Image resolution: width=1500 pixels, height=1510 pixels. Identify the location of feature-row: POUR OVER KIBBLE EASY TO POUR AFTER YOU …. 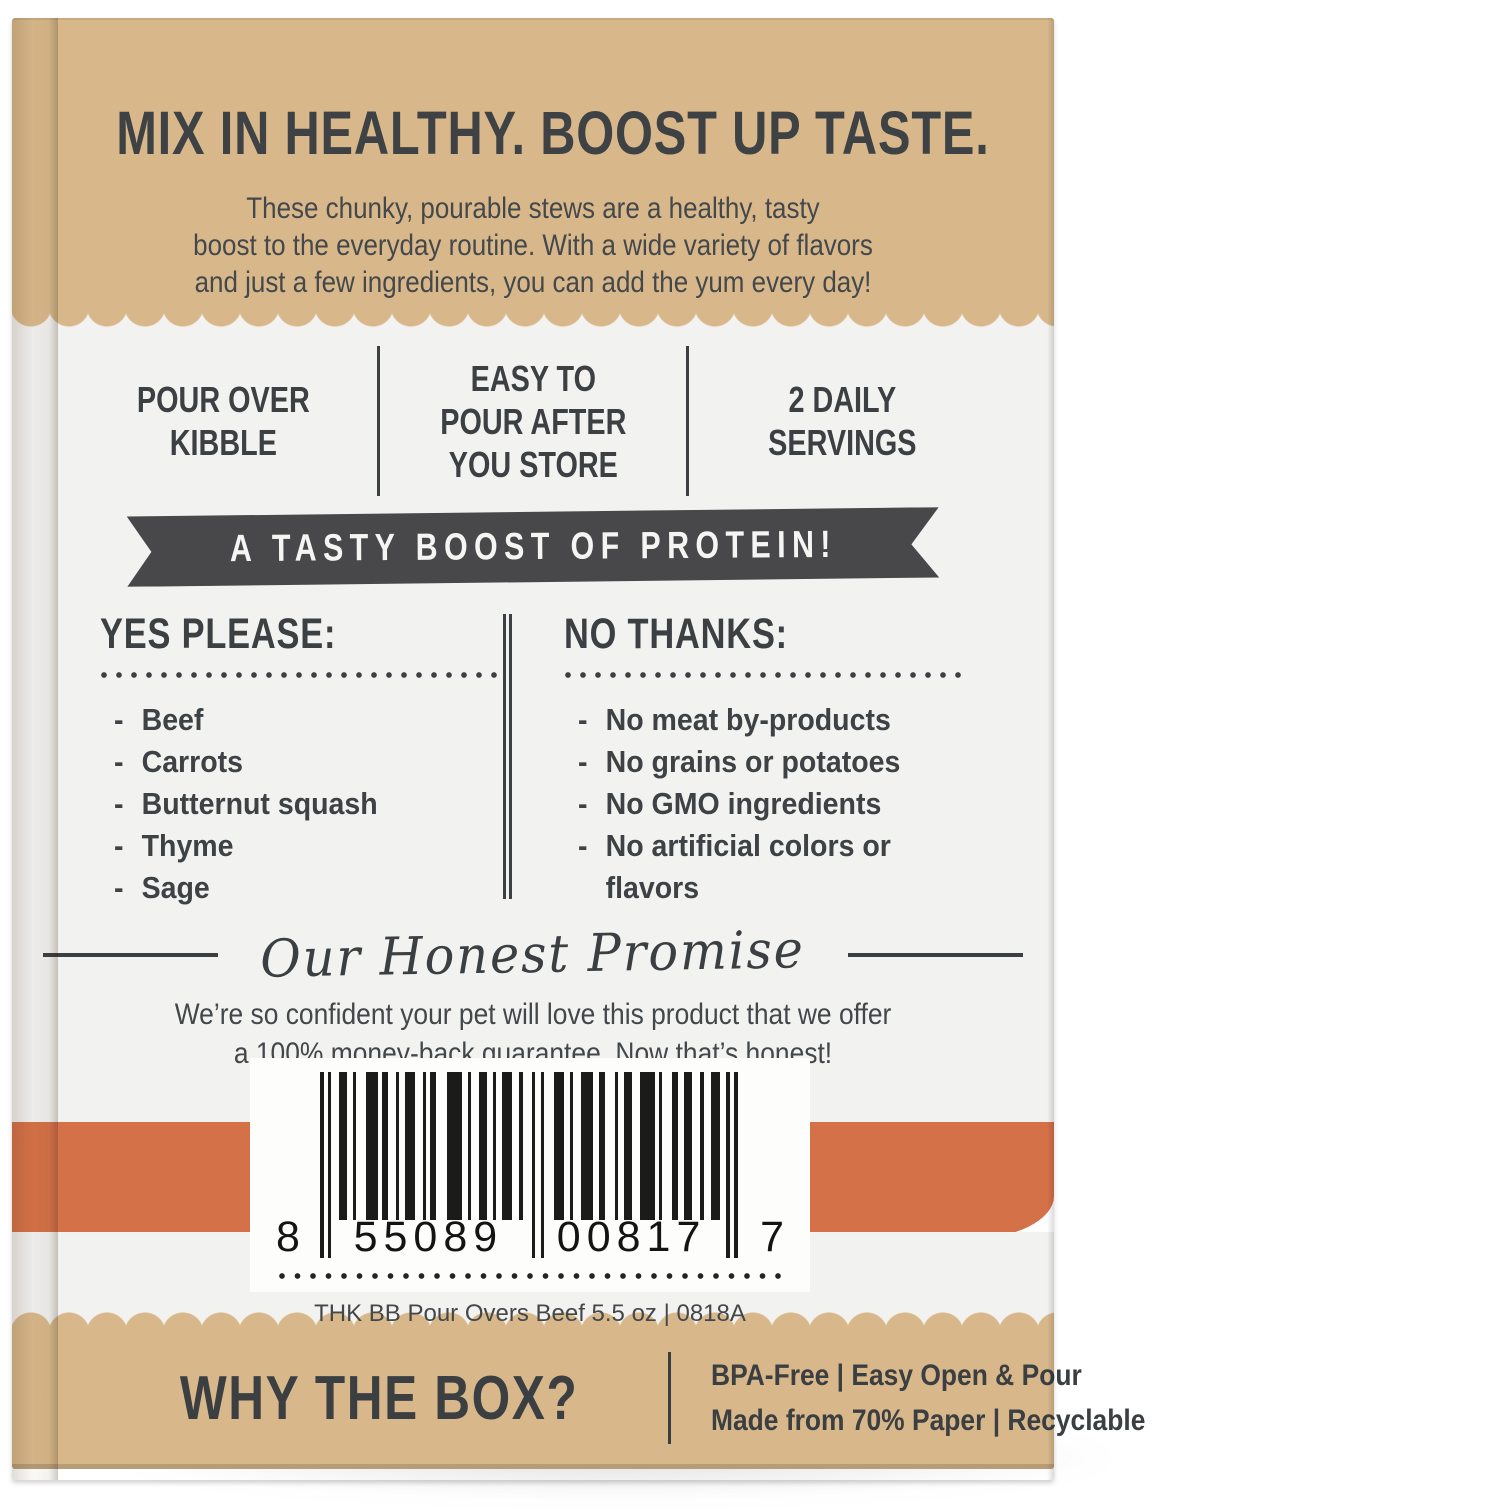
(533, 404).